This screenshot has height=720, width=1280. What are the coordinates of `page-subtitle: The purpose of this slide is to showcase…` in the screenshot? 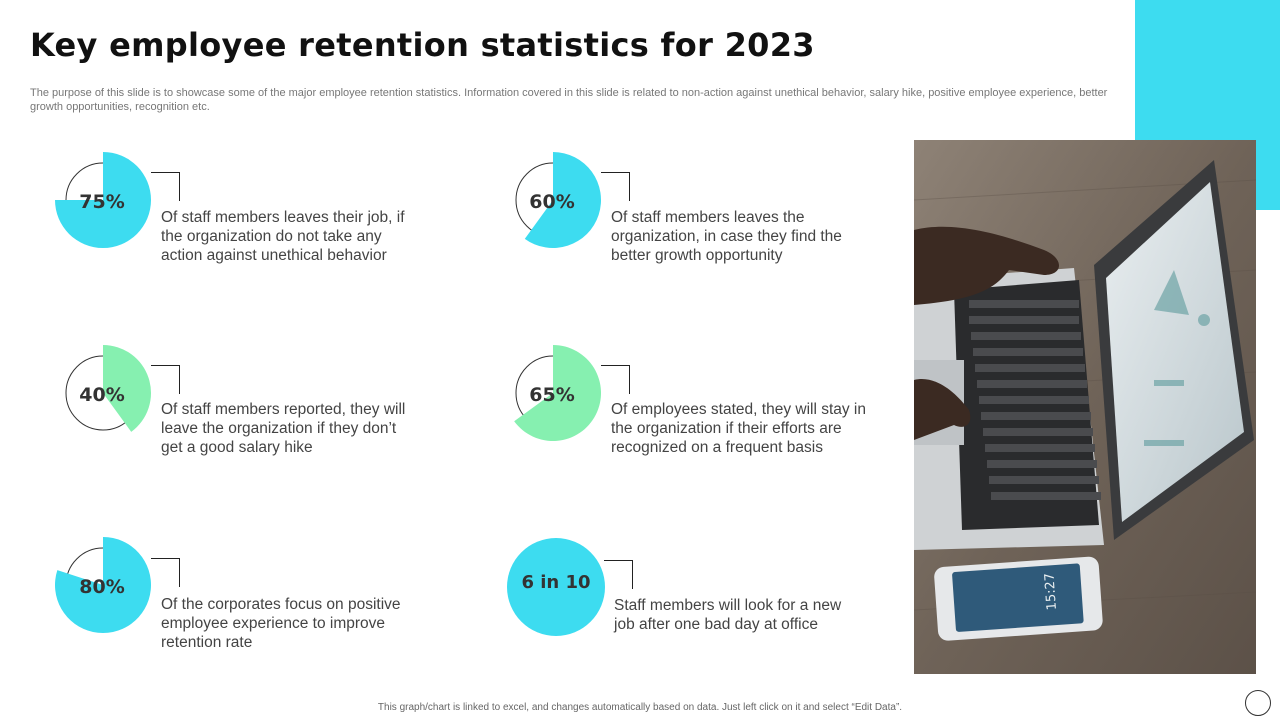 It's located at (569, 100).